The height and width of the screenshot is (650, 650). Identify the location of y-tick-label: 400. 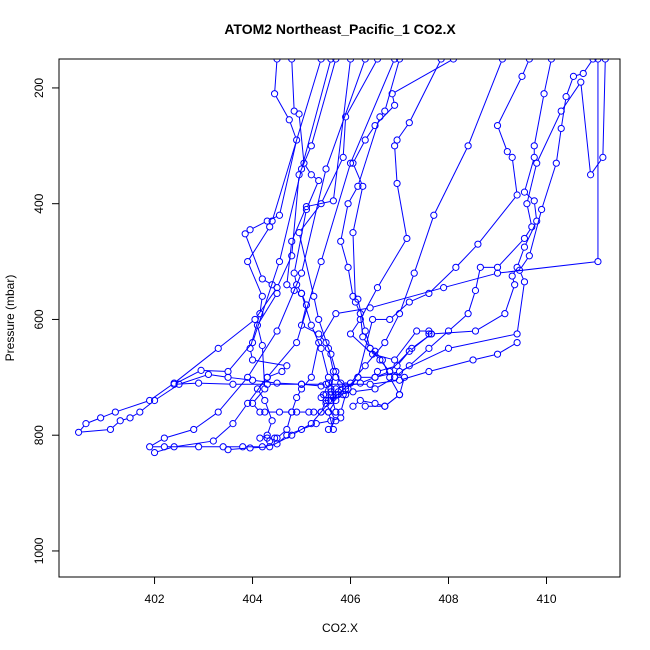
(39, 203).